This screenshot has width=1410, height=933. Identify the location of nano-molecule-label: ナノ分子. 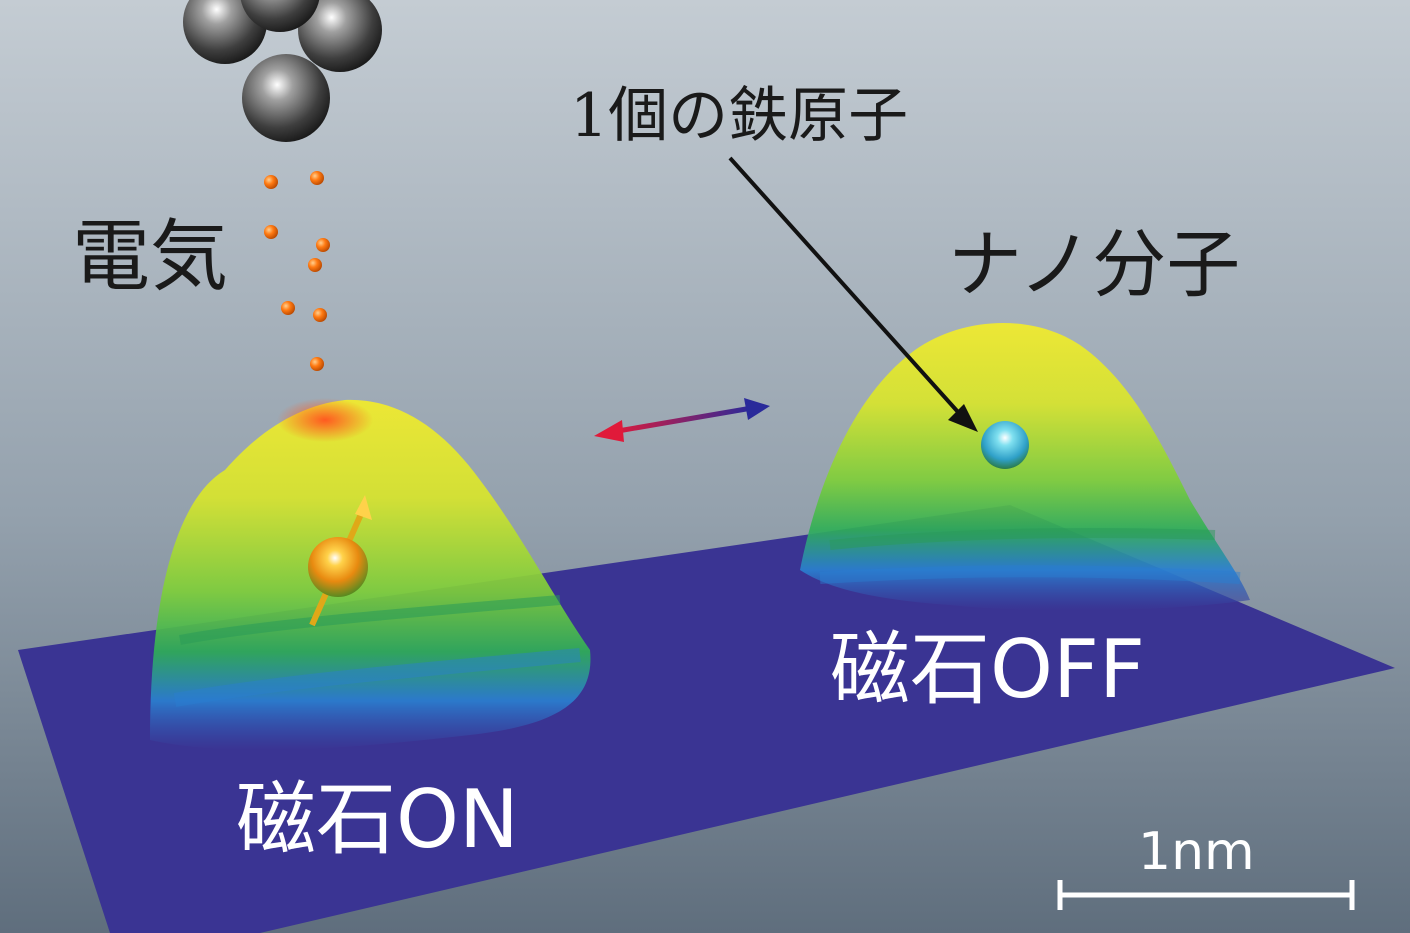
(1094, 265).